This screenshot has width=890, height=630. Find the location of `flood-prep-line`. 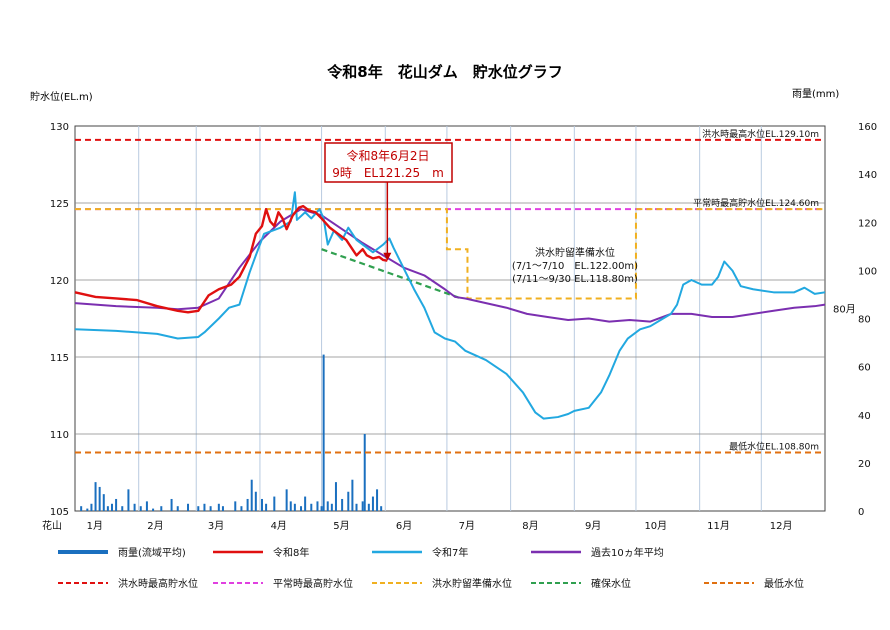

flood-prep-line is located at coordinates (450, 254).